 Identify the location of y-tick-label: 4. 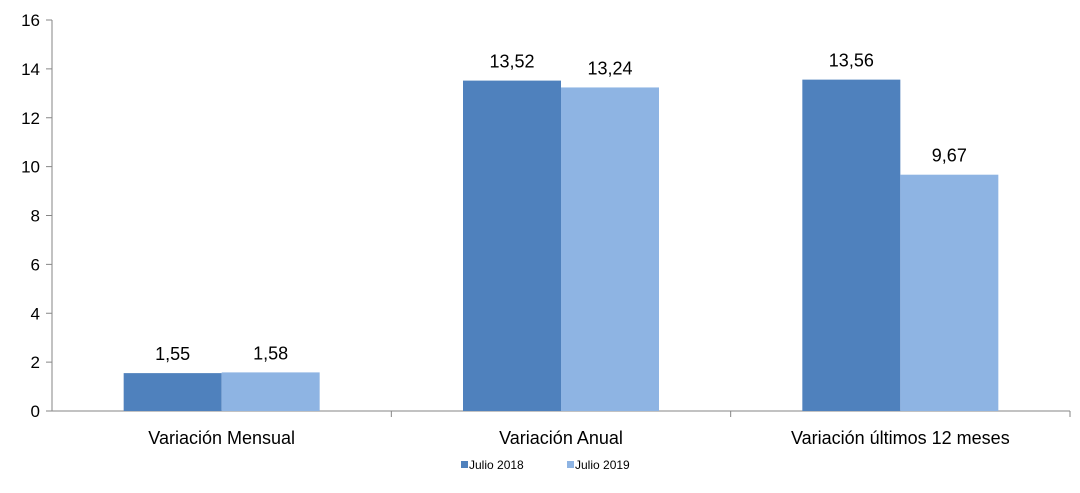
(35, 313).